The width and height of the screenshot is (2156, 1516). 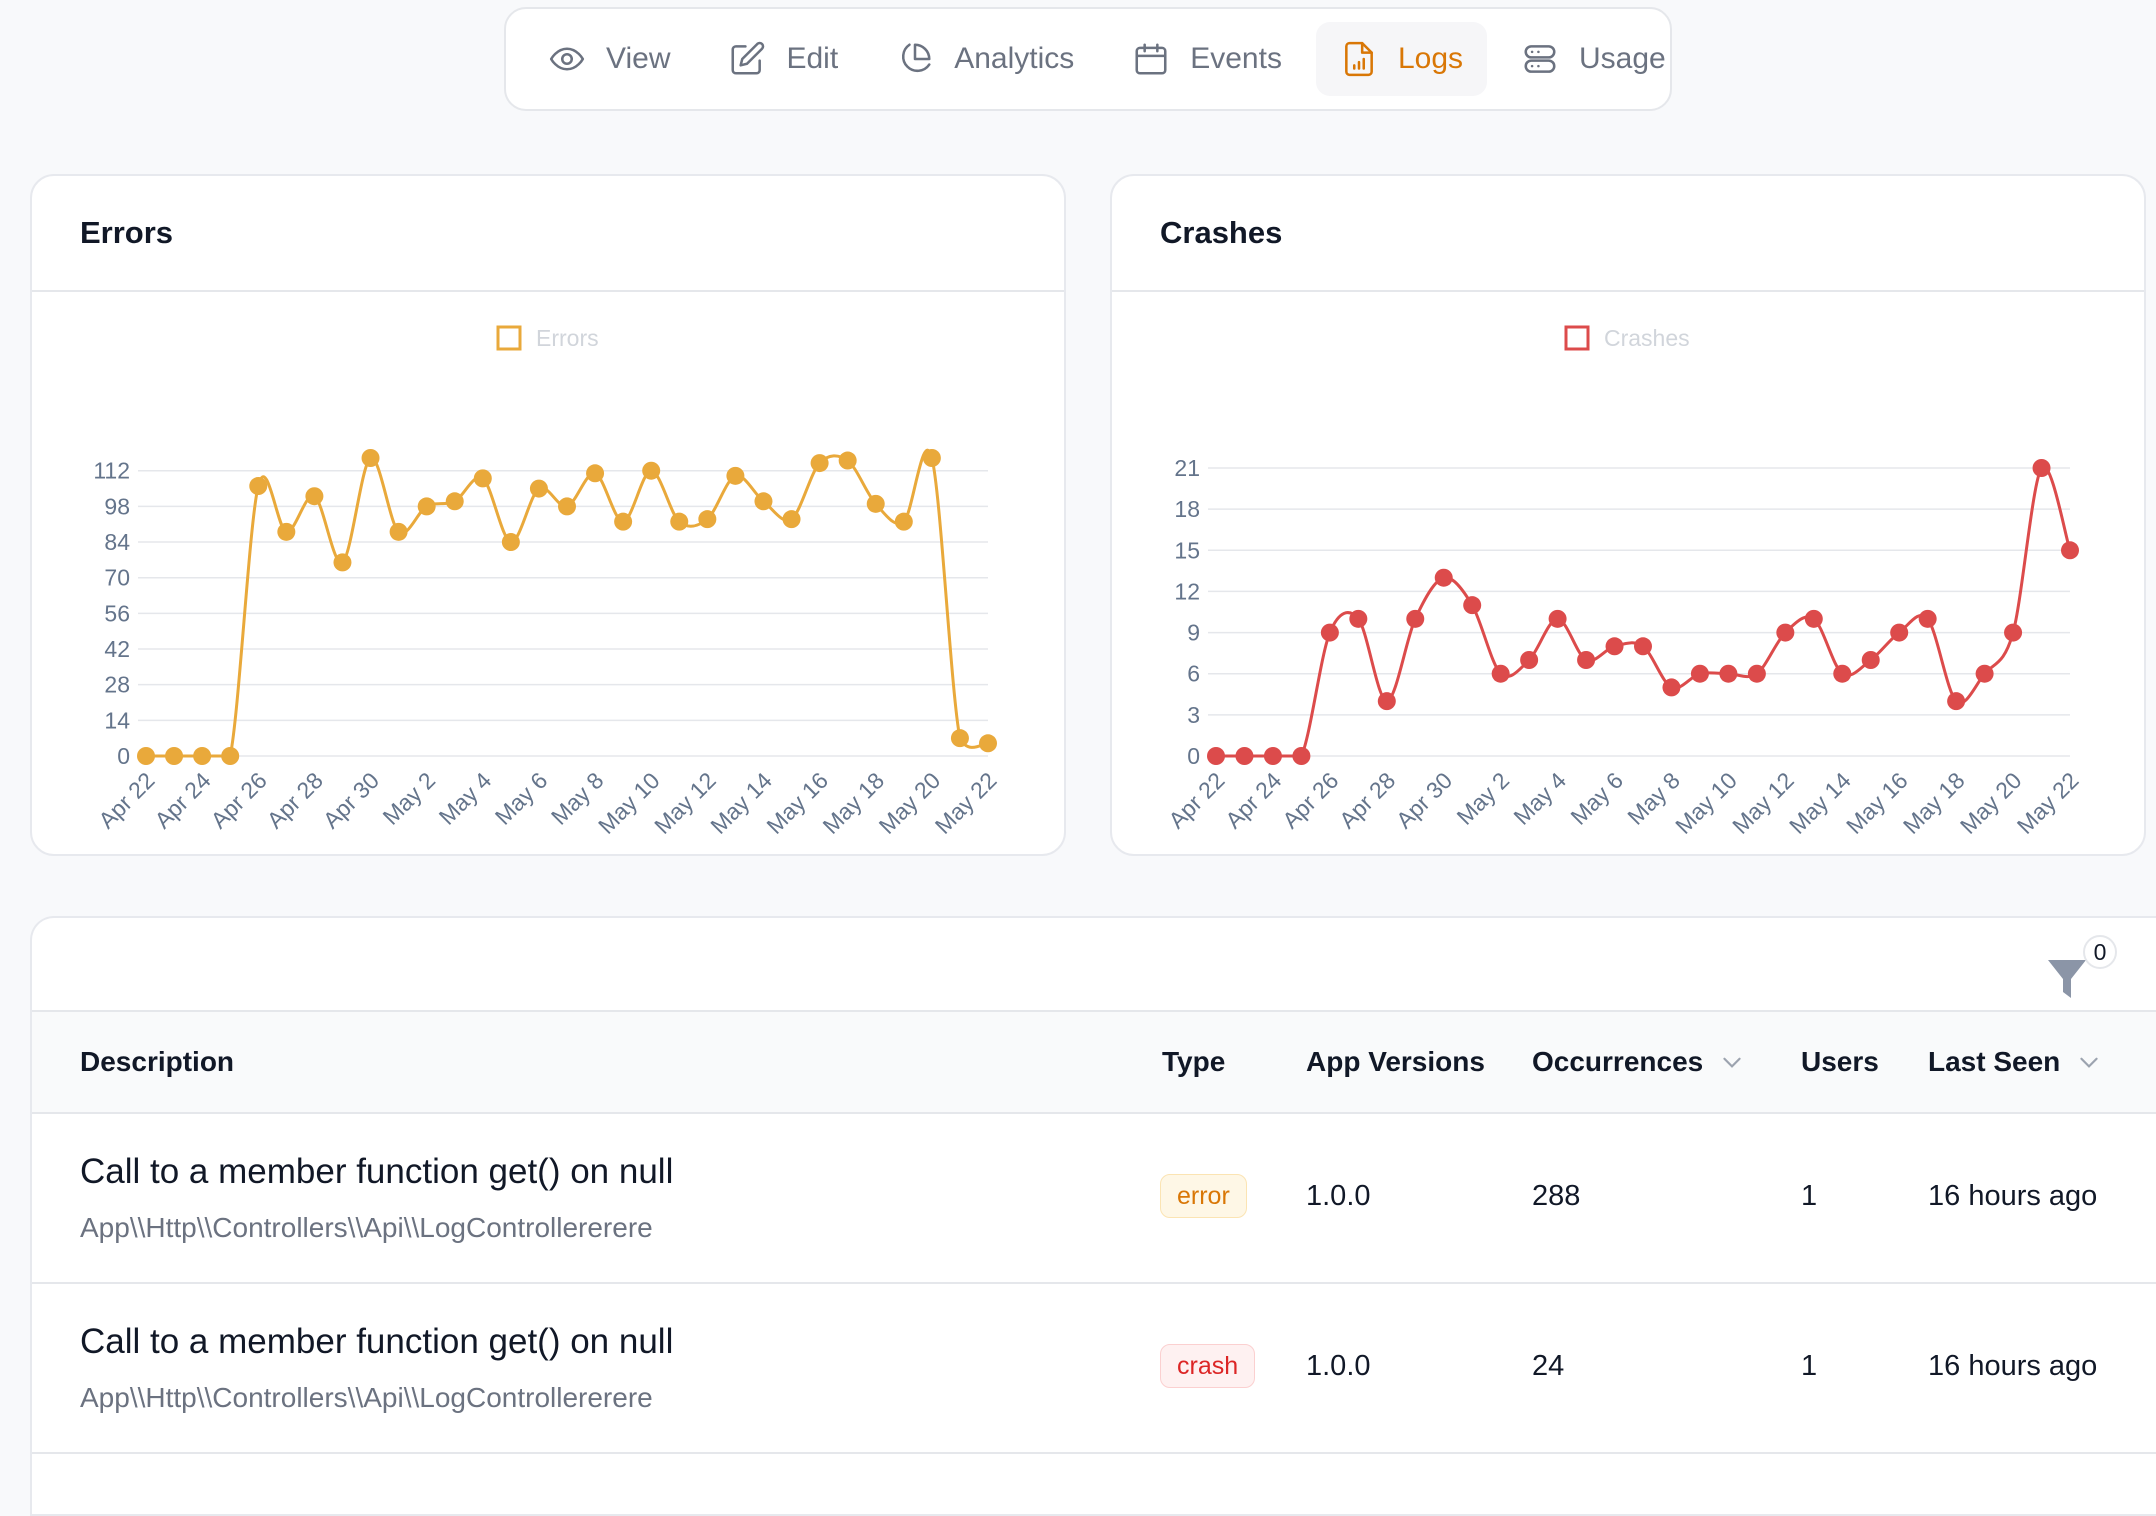 What do you see at coordinates (1367, 800) in the screenshot?
I see `x-tick-label: Apr 28` at bounding box center [1367, 800].